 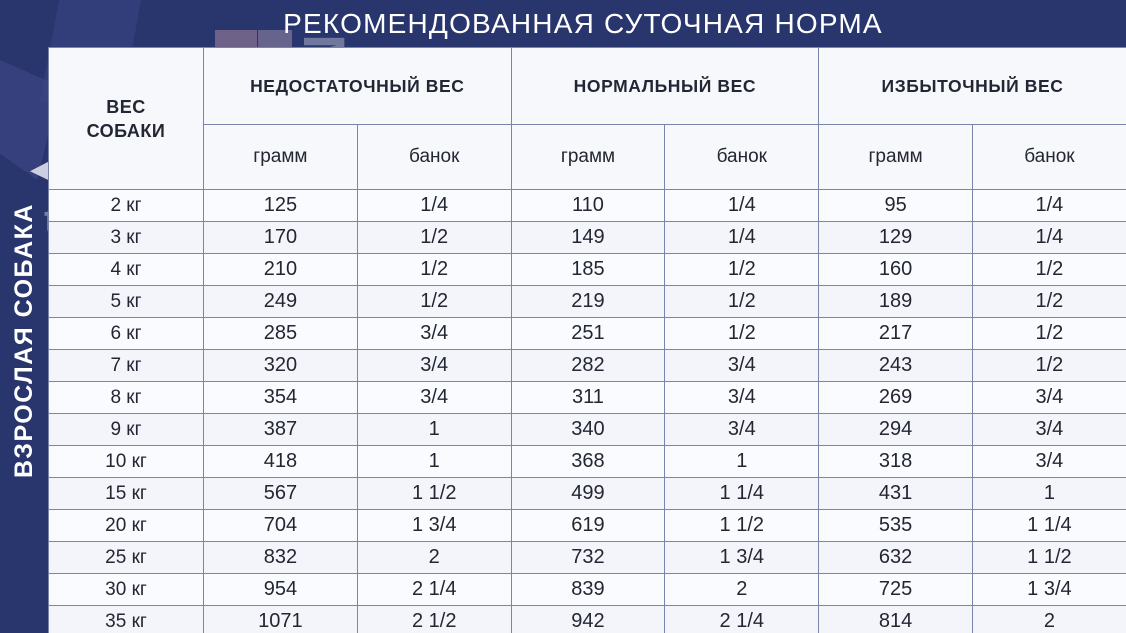 What do you see at coordinates (126, 118) in the screenshot?
I see `column-header-dog-weight: ВЕС СОБАКИ` at bounding box center [126, 118].